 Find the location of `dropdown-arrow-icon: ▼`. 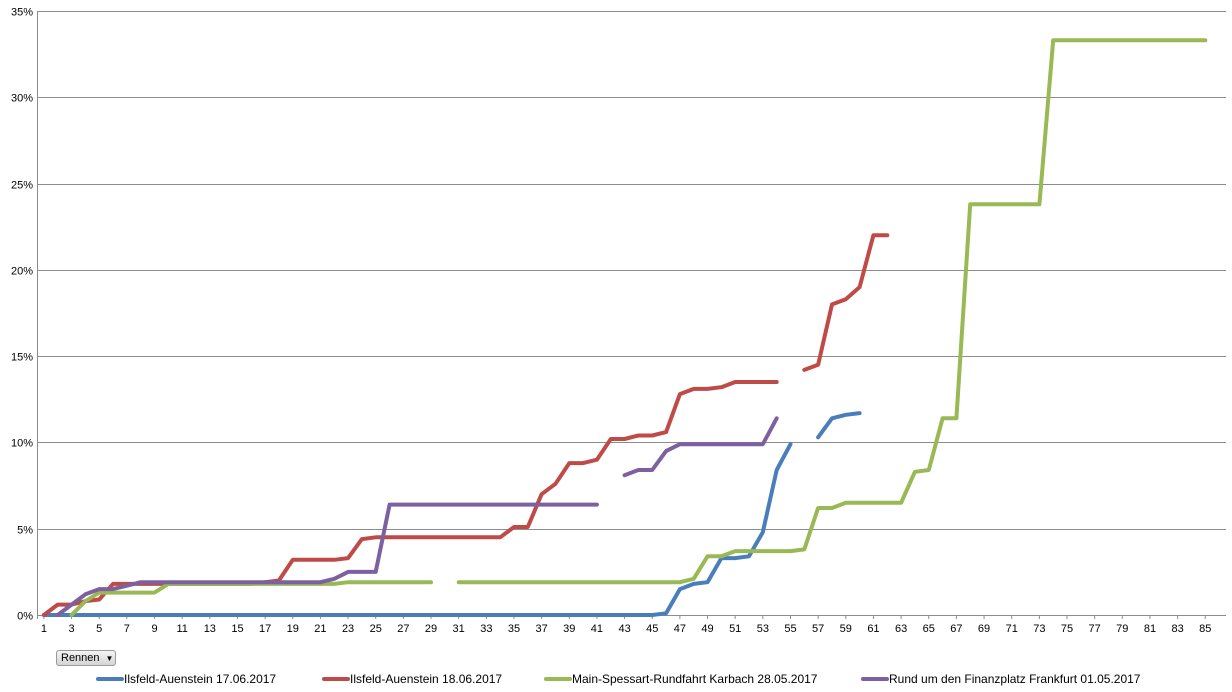

dropdown-arrow-icon: ▼ is located at coordinates (109, 658).